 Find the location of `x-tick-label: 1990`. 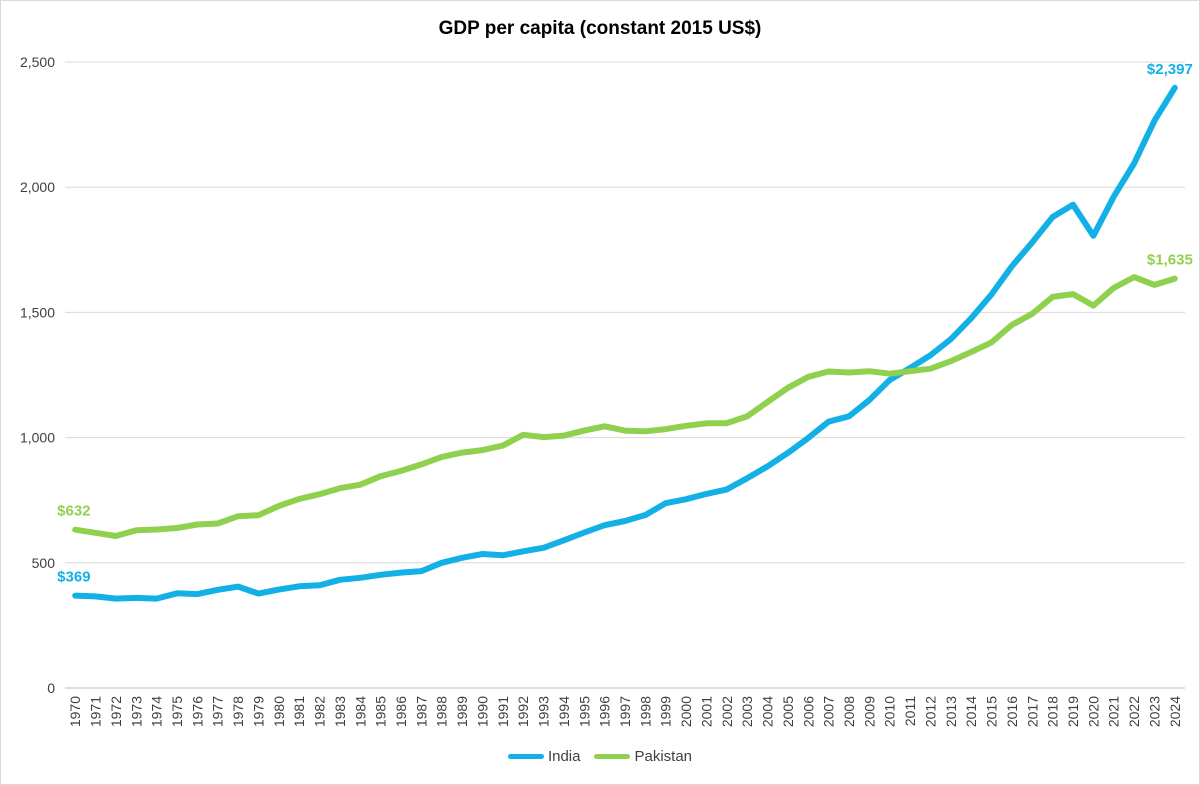

x-tick-label: 1990 is located at coordinates (482, 711).